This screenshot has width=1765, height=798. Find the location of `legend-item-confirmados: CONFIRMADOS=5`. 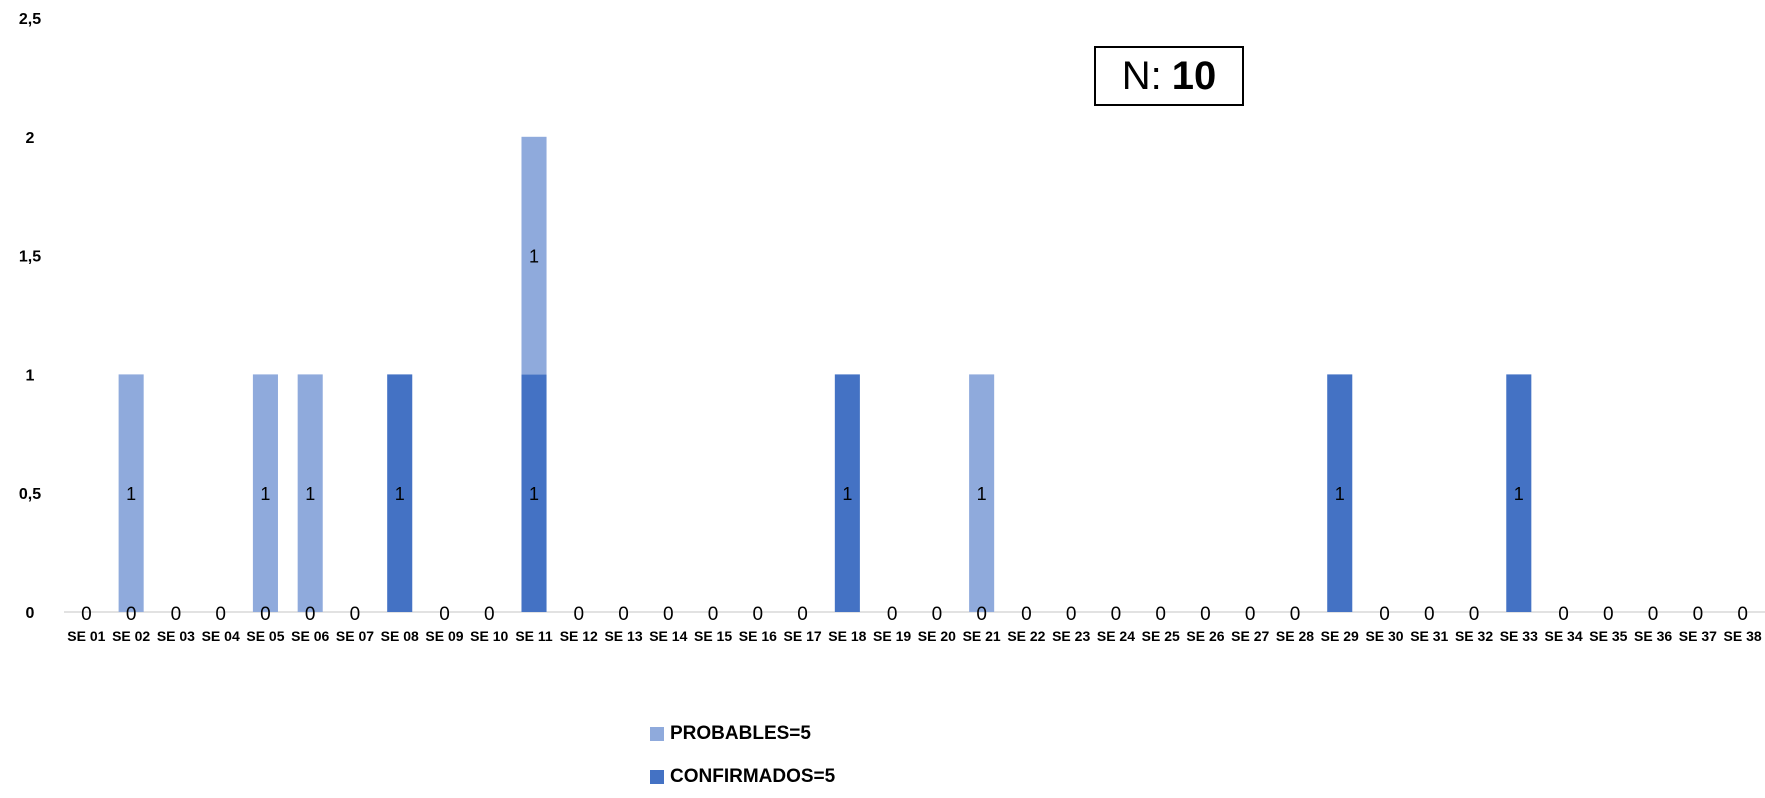

legend-item-confirmados: CONFIRMADOS=5 is located at coordinates (742, 776).